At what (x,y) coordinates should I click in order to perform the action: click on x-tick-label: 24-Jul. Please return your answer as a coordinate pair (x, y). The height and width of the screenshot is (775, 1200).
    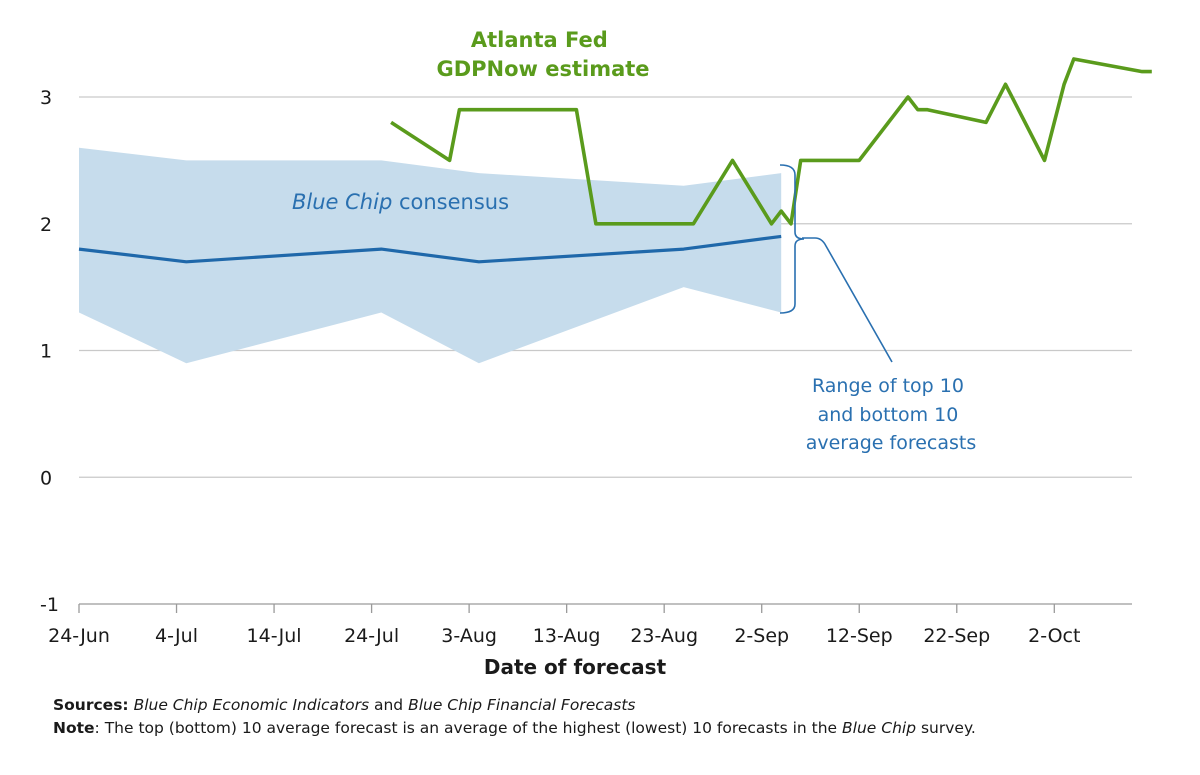
    Looking at the image, I should click on (371, 636).